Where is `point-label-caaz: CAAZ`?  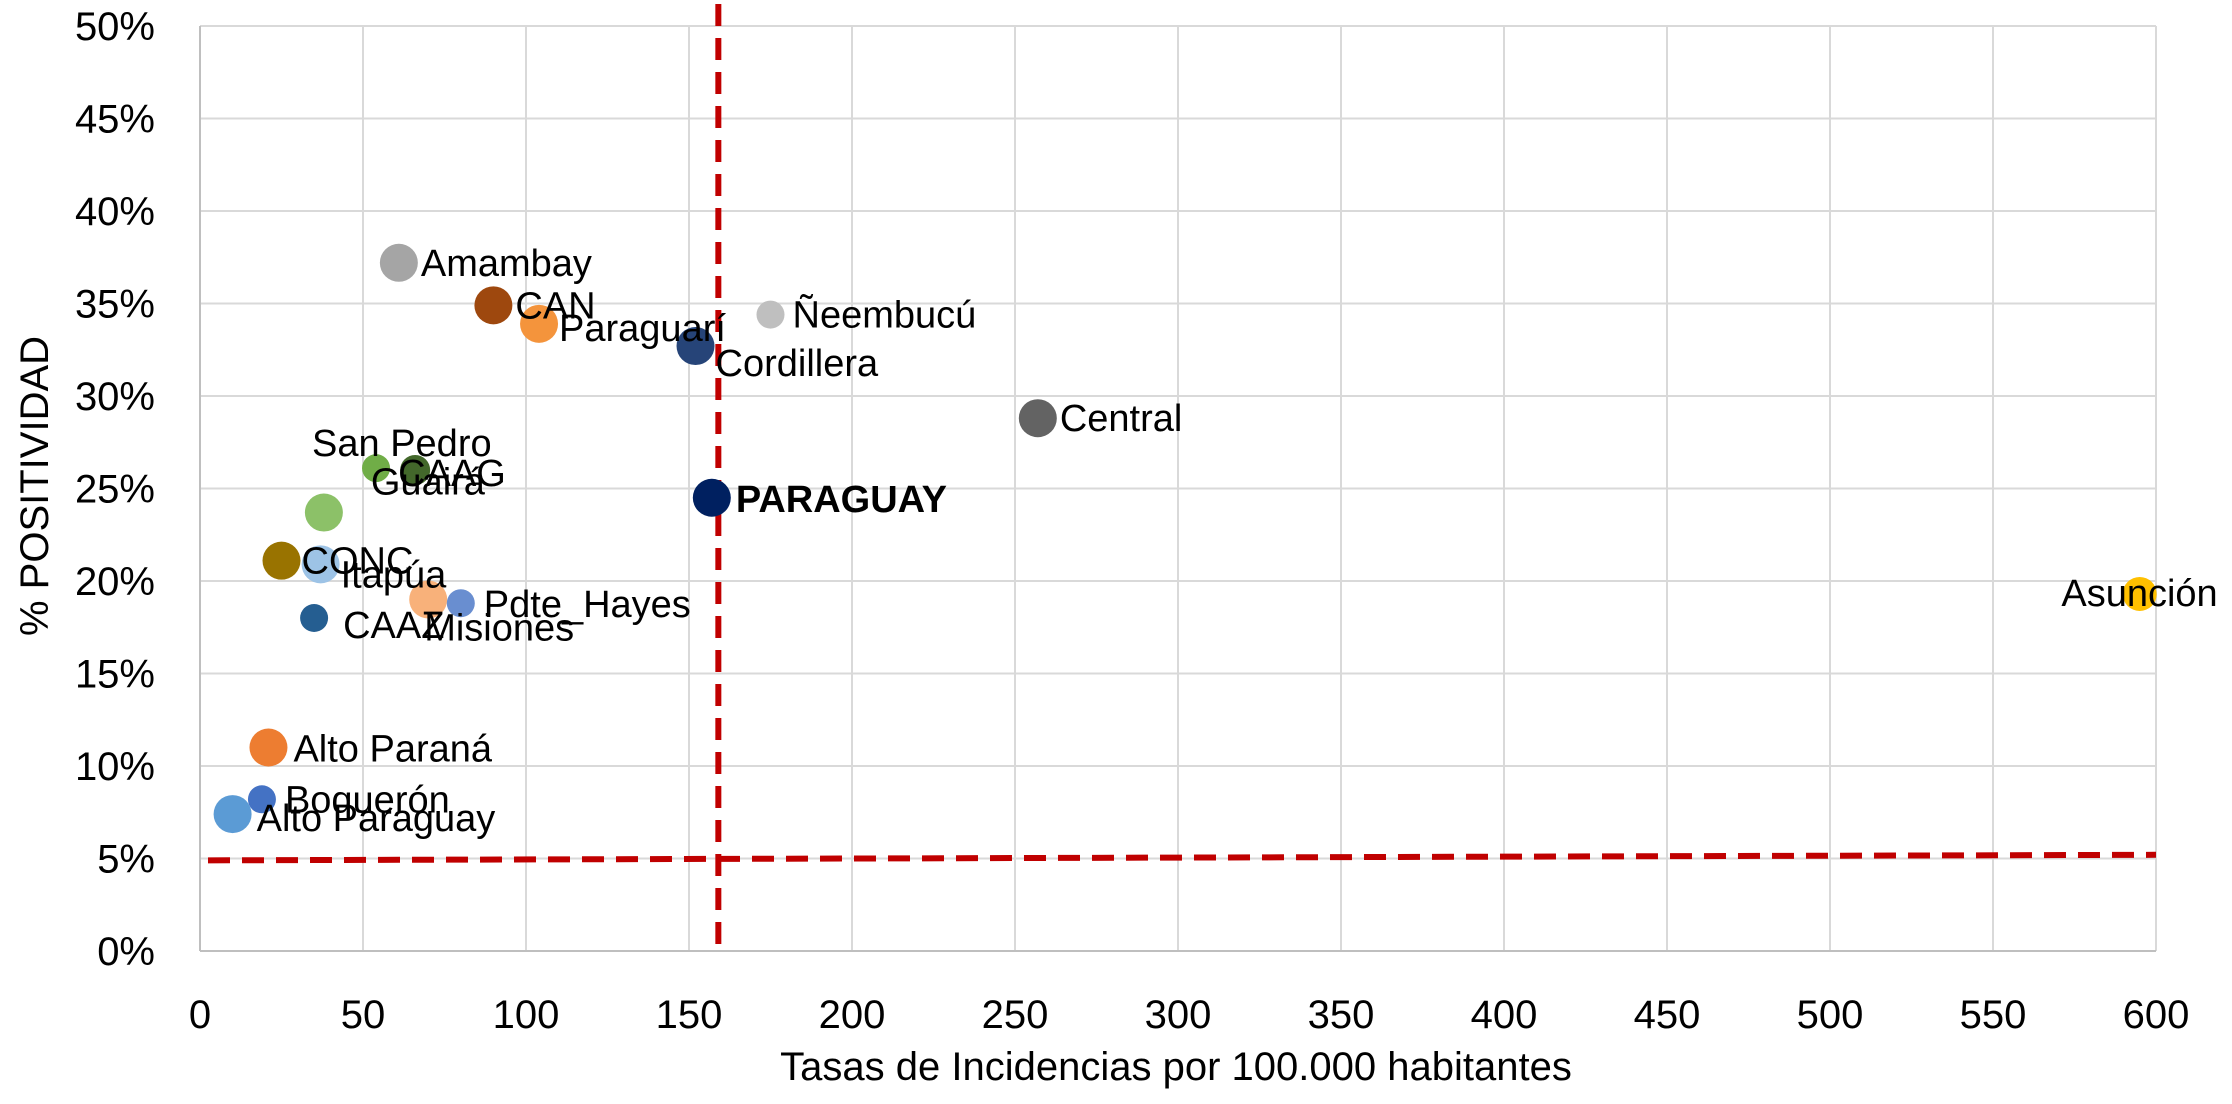 point-label-caaz: CAAZ is located at coordinates (393, 626).